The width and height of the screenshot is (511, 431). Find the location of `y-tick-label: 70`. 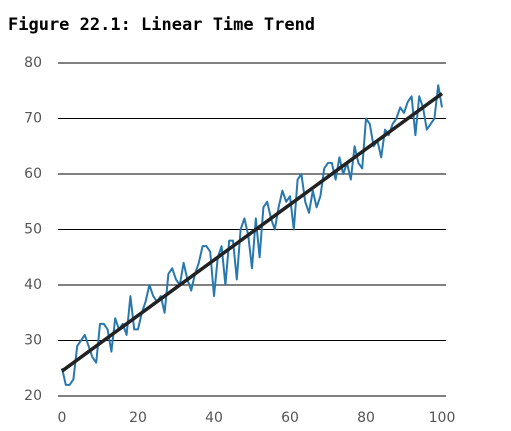

y-tick-label: 70 is located at coordinates (33, 119).